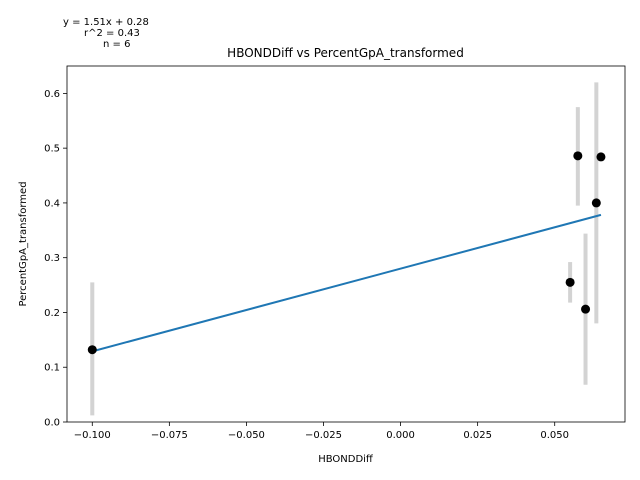 Image resolution: width=640 pixels, height=480 pixels. What do you see at coordinates (554, 435) in the screenshot?
I see `x-tick-label-6: 0.050` at bounding box center [554, 435].